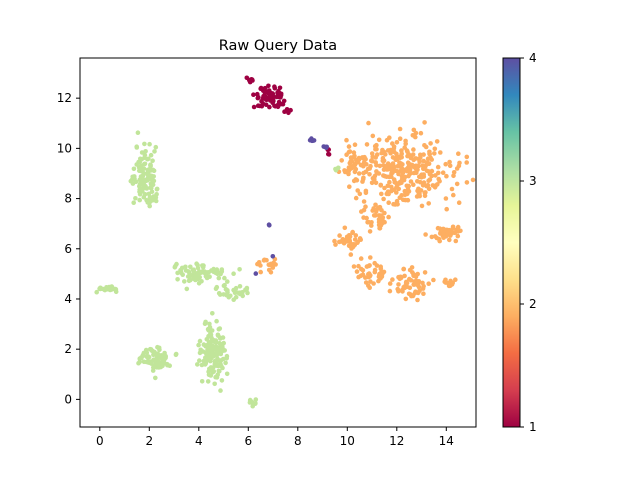 This screenshot has height=484, width=640. What do you see at coordinates (248, 441) in the screenshot?
I see `x-tick-label: 6` at bounding box center [248, 441].